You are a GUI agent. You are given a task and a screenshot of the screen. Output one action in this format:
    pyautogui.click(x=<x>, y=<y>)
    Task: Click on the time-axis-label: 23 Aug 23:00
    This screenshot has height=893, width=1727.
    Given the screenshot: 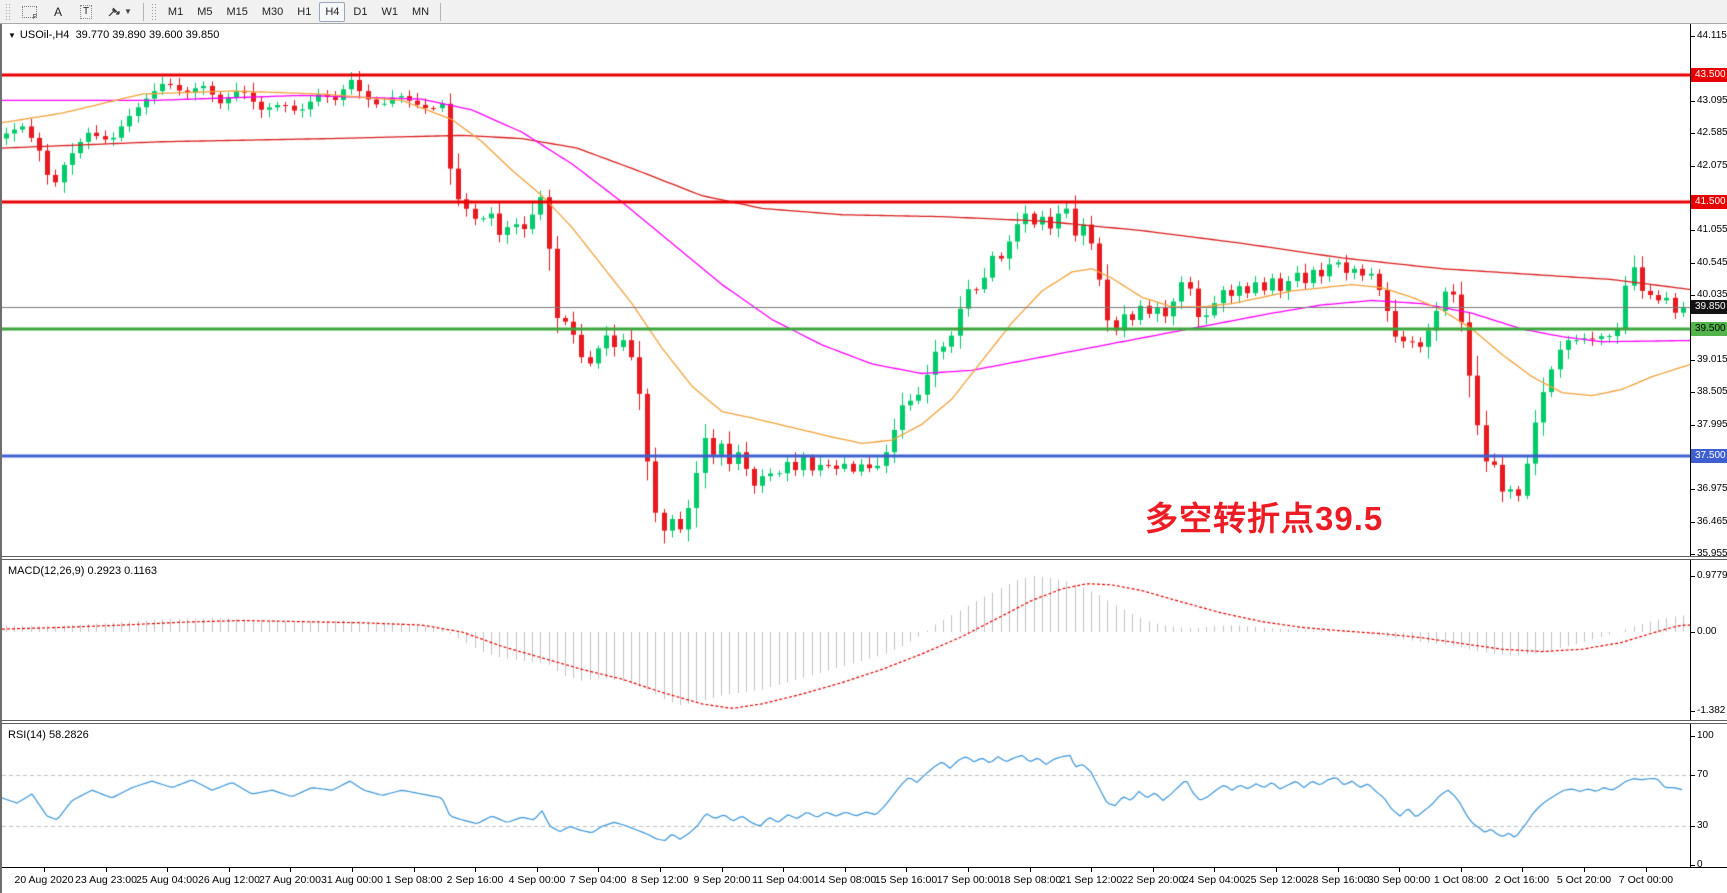 What is the action you would take?
    pyautogui.click(x=106, y=880)
    